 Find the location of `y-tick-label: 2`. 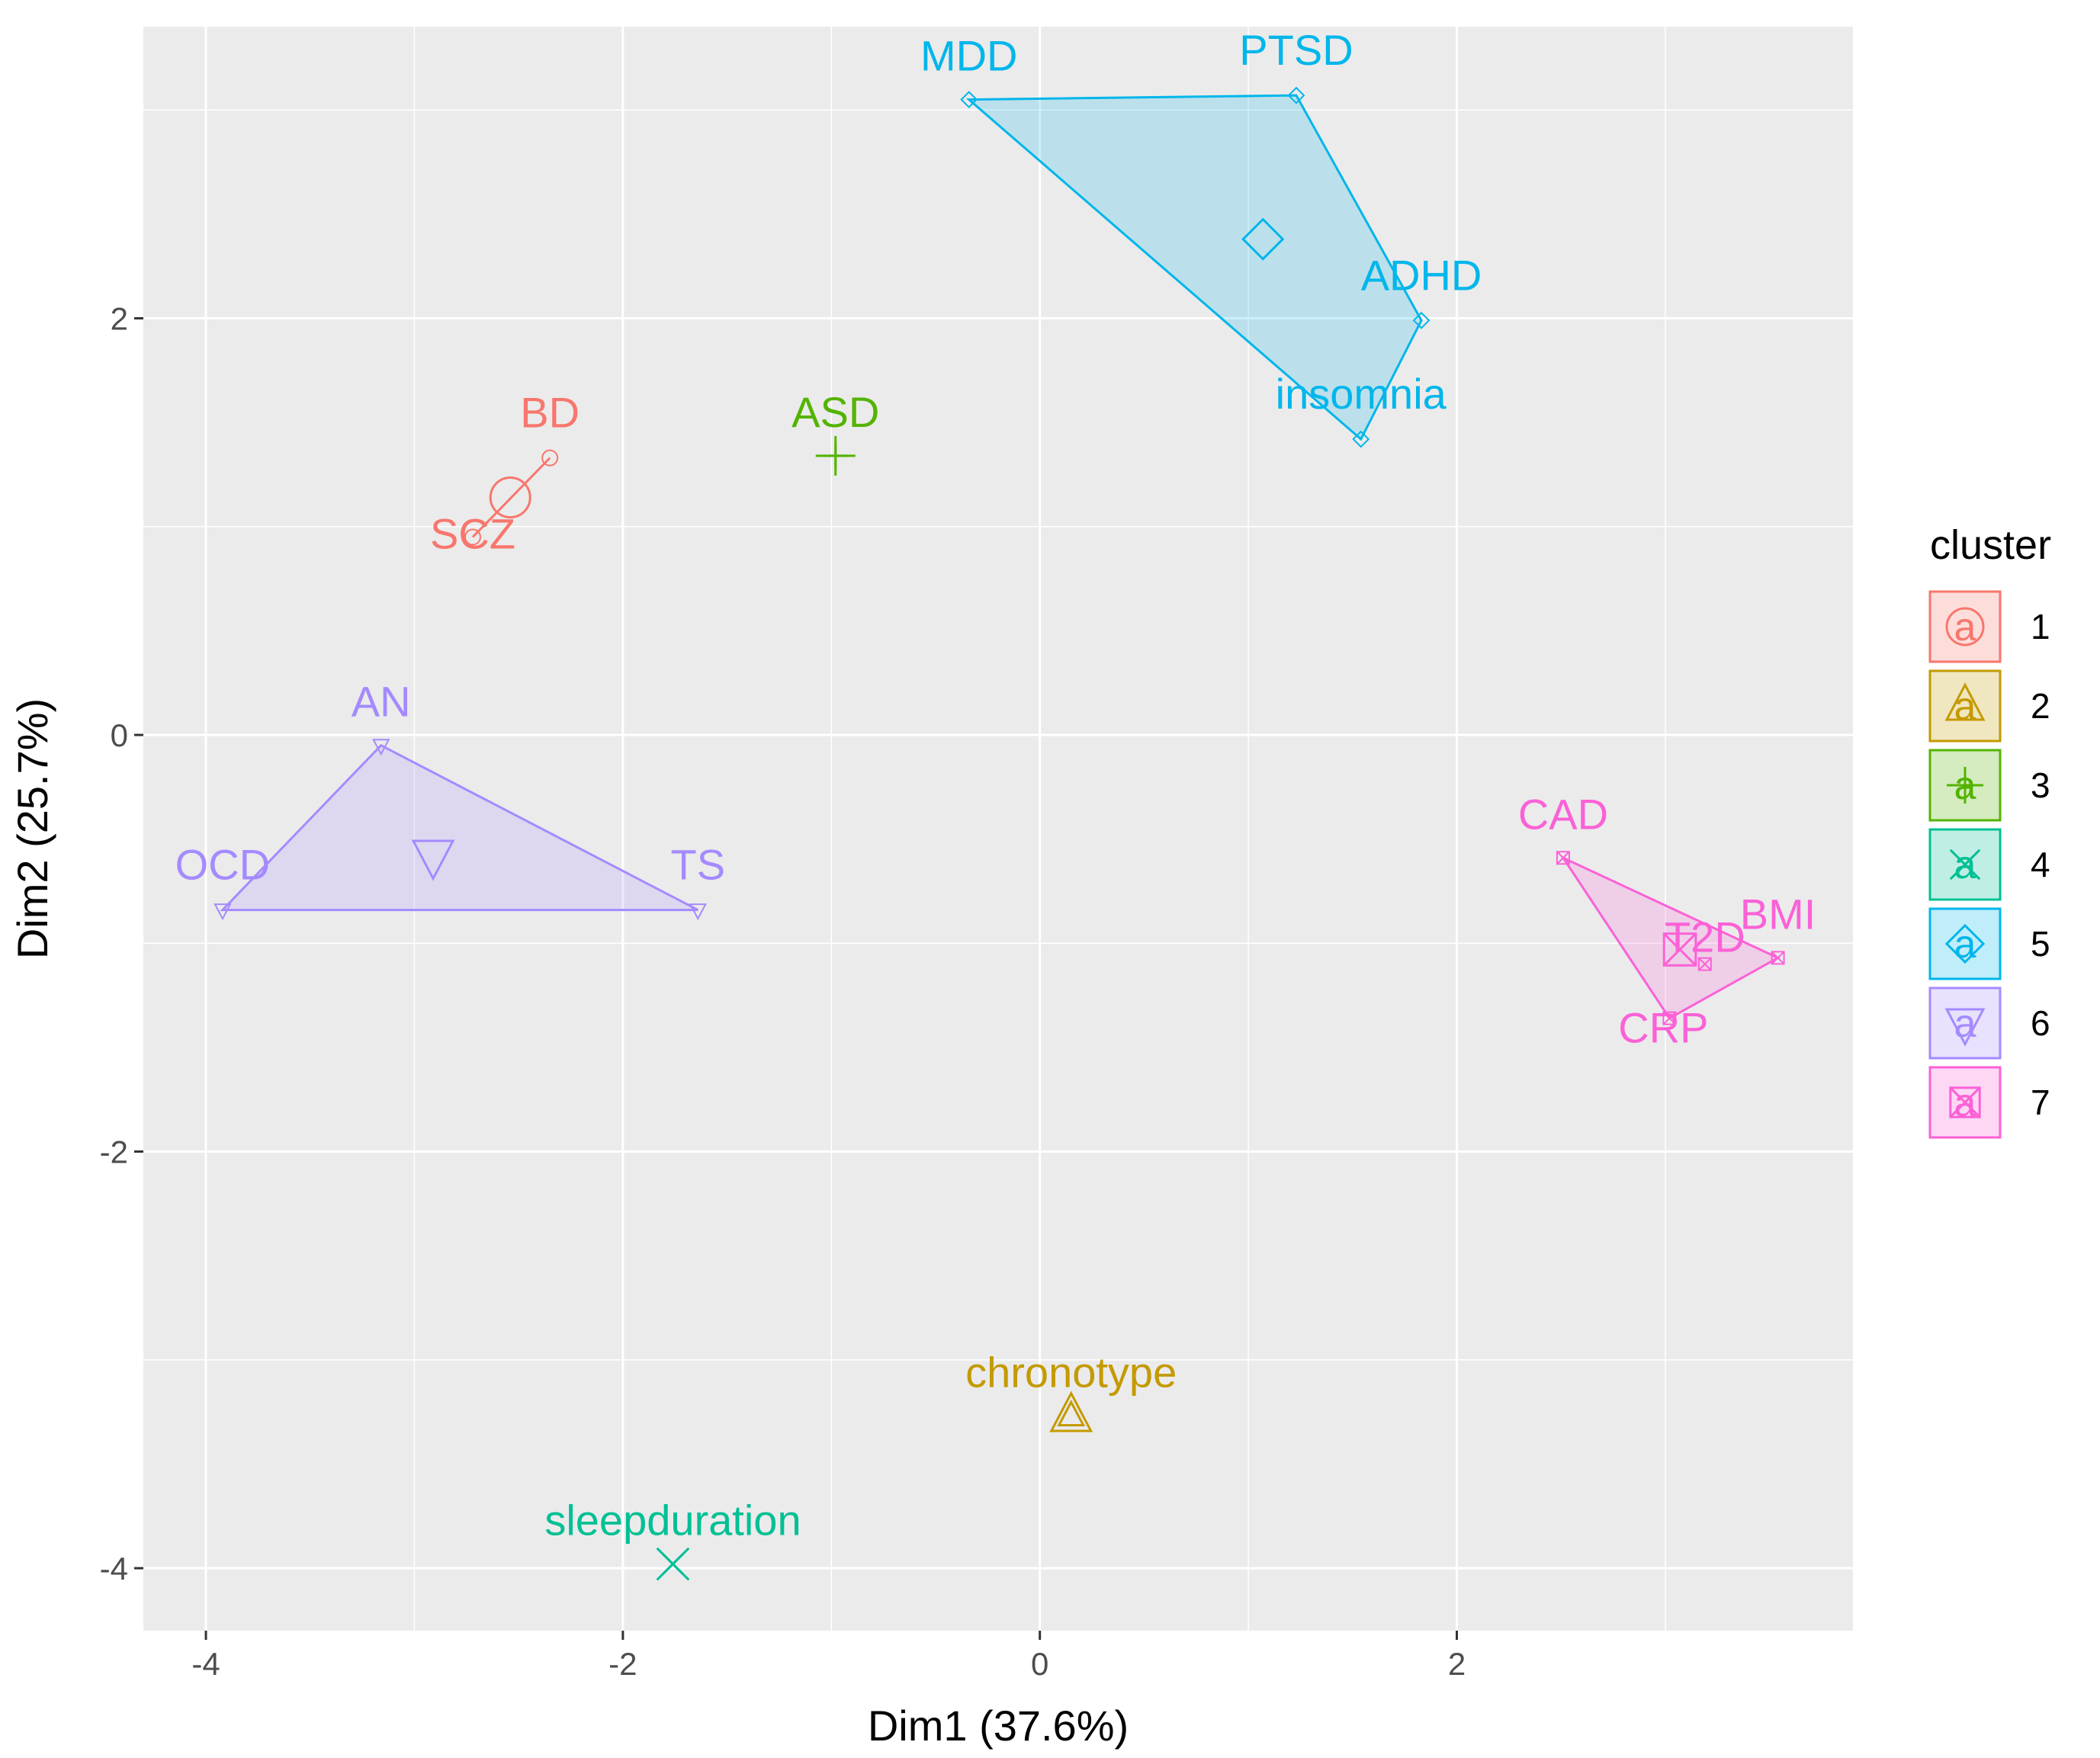

y-tick-label: 2 is located at coordinates (119, 319).